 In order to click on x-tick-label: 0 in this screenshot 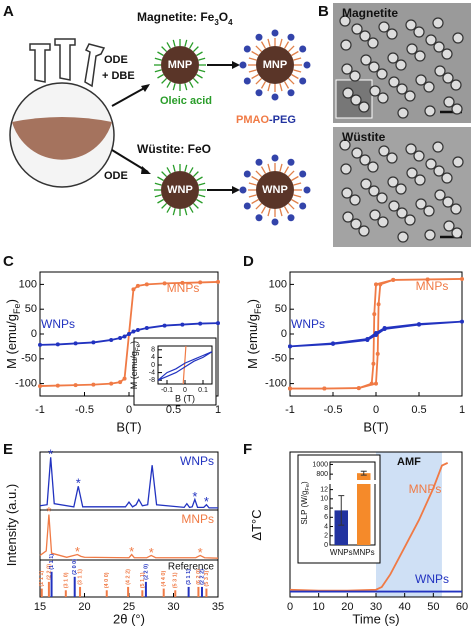, I will do `click(290, 607)`.